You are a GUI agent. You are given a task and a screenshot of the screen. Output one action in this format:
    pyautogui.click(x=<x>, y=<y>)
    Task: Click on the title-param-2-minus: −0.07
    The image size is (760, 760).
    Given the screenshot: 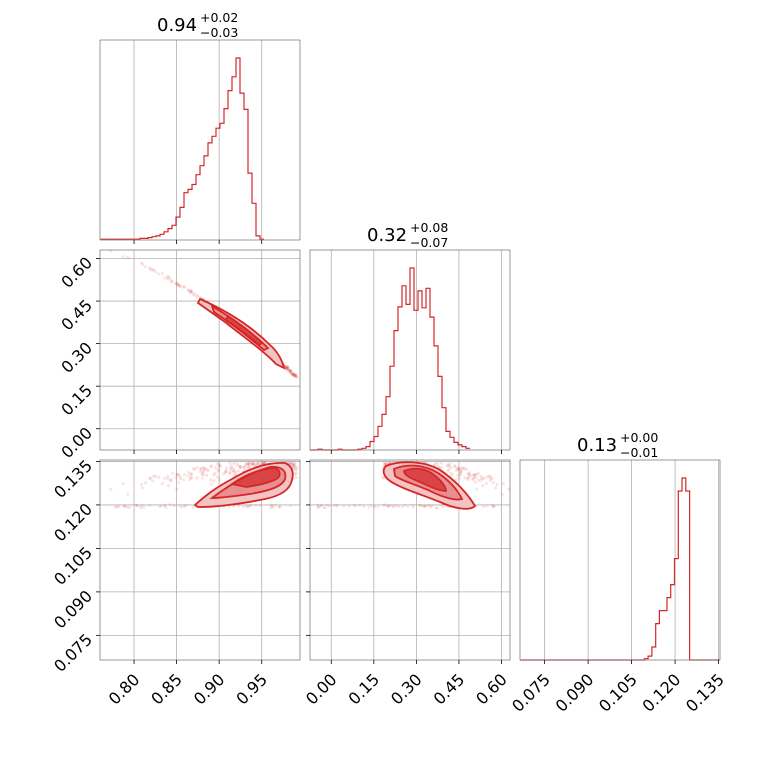 What is the action you would take?
    pyautogui.click(x=429, y=242)
    